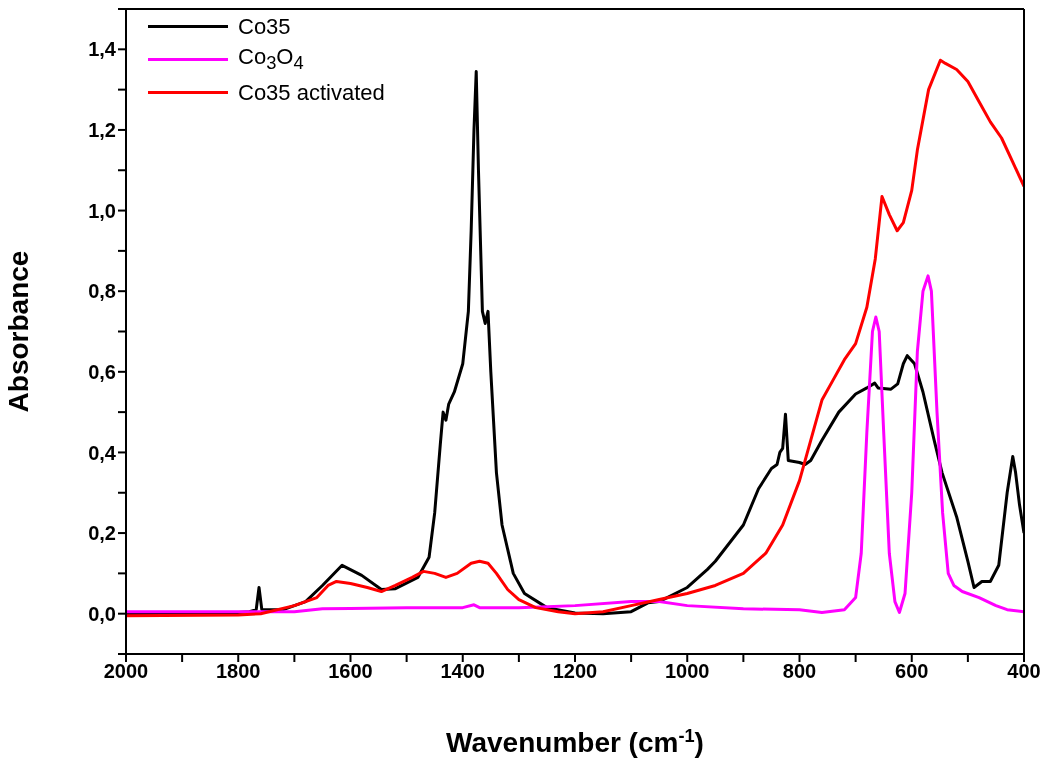 The height and width of the screenshot is (782, 1053). What do you see at coordinates (126, 671) in the screenshot?
I see `x-tick-label: 2000` at bounding box center [126, 671].